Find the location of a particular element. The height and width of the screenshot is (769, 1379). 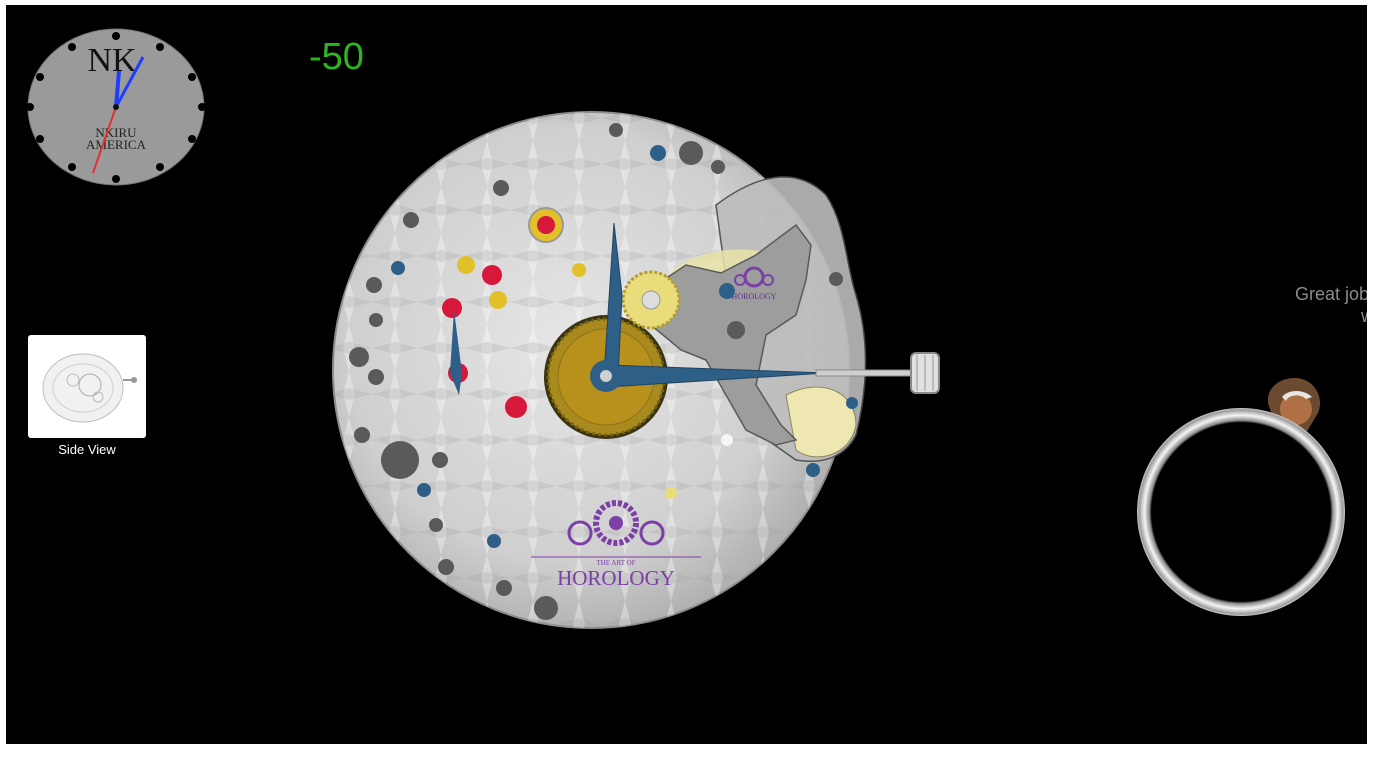

clock-hour-hand is located at coordinates (117, 89).